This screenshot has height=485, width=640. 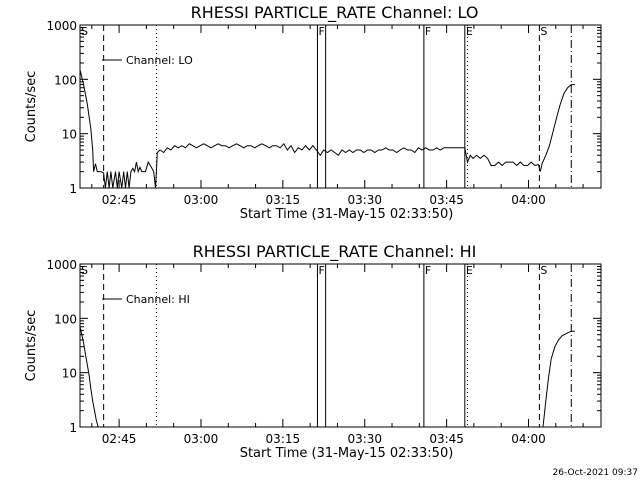 I want to click on chart-title: RHESSI PARTICLE_RATE Channel: HI, so click(x=335, y=252).